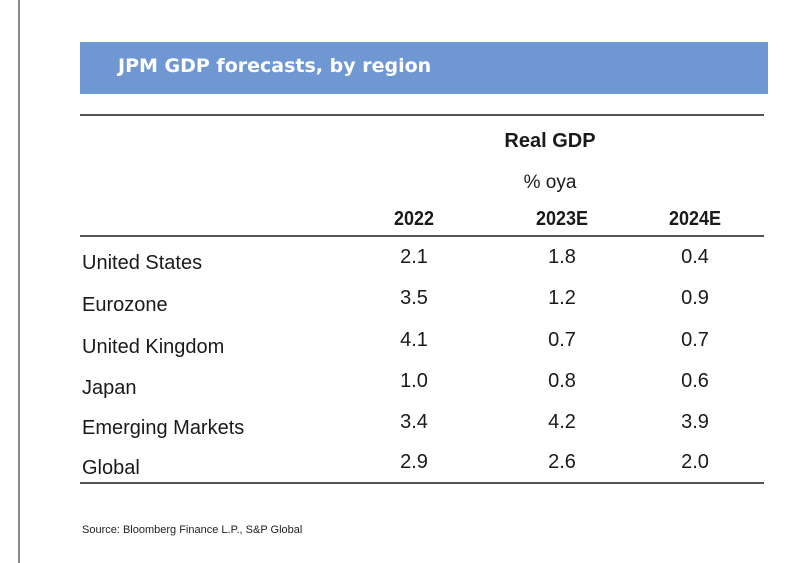 Image resolution: width=800 pixels, height=563 pixels. What do you see at coordinates (414, 422) in the screenshot?
I see `cell-emerging-markets-2022: 3.4` at bounding box center [414, 422].